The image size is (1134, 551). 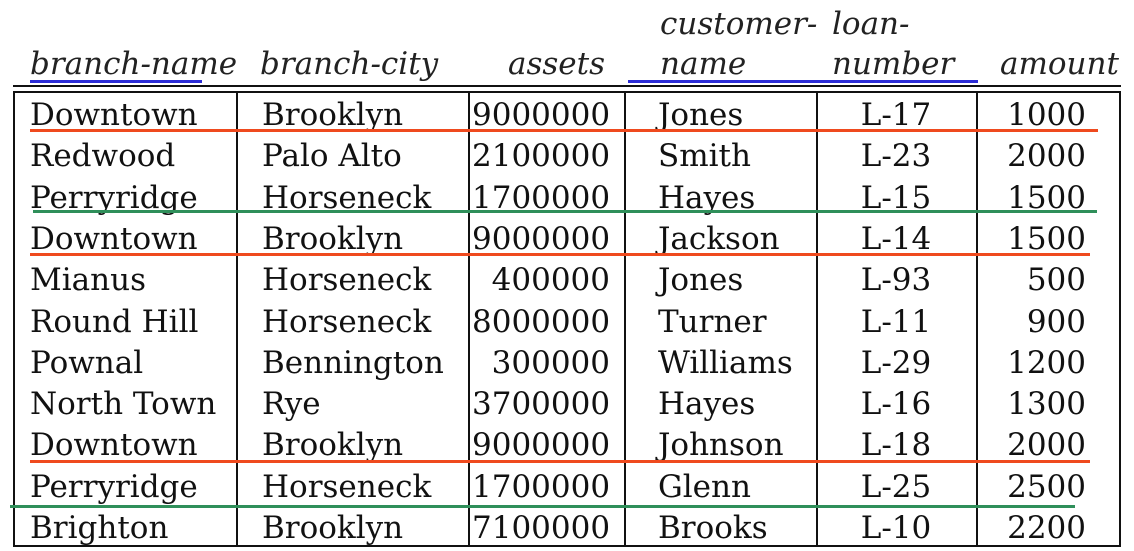 I want to click on cell-assets: 400000, so click(x=550, y=280).